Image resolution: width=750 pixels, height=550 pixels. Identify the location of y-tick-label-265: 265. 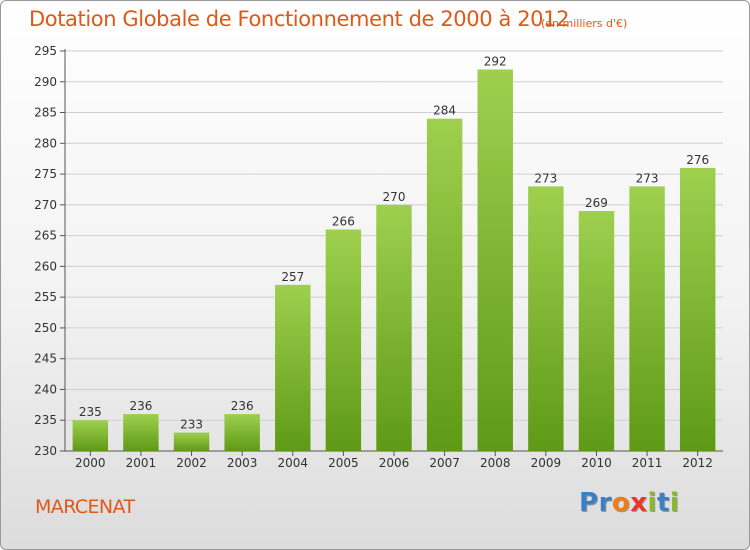
(45, 236).